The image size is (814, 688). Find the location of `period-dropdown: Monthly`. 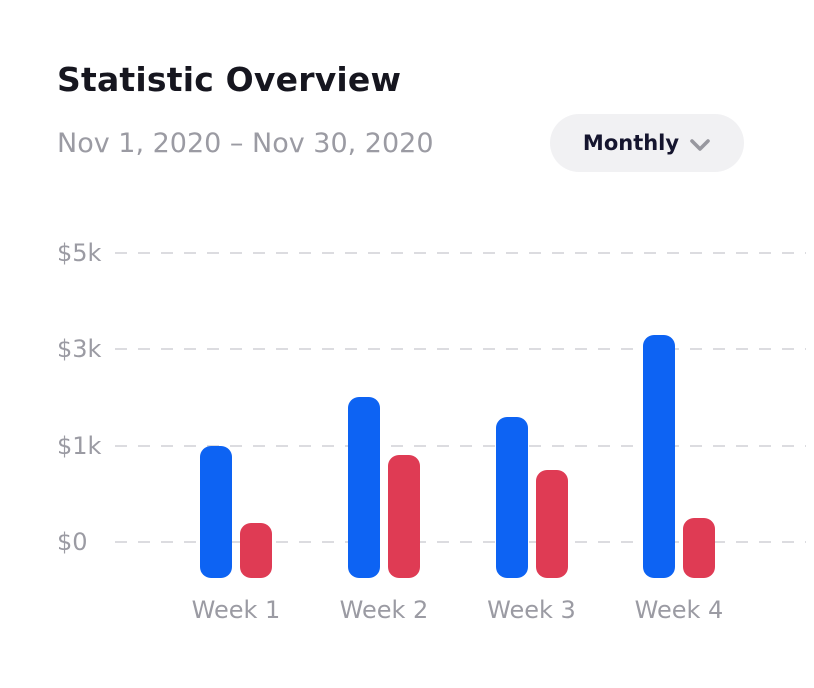

period-dropdown: Monthly is located at coordinates (647, 143).